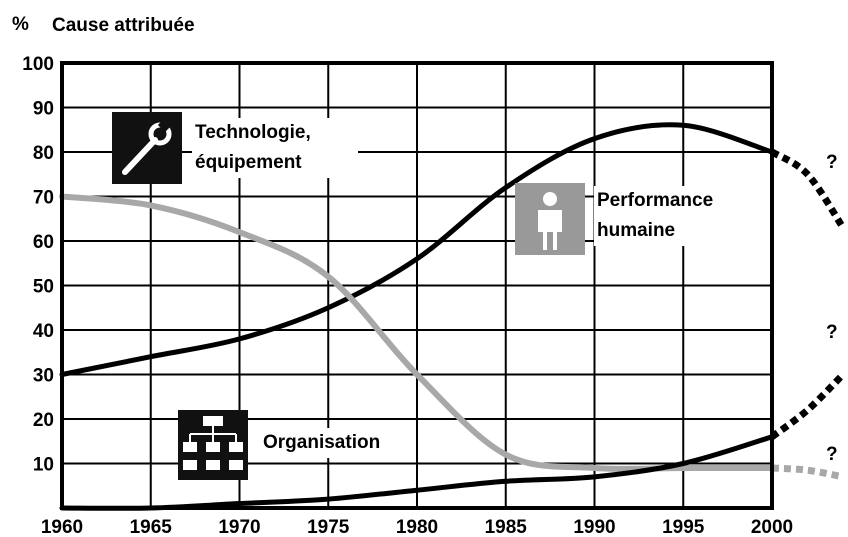 Image resolution: width=848 pixels, height=537 pixels. What do you see at coordinates (43, 465) in the screenshot?
I see `y-tick-label: 10` at bounding box center [43, 465].